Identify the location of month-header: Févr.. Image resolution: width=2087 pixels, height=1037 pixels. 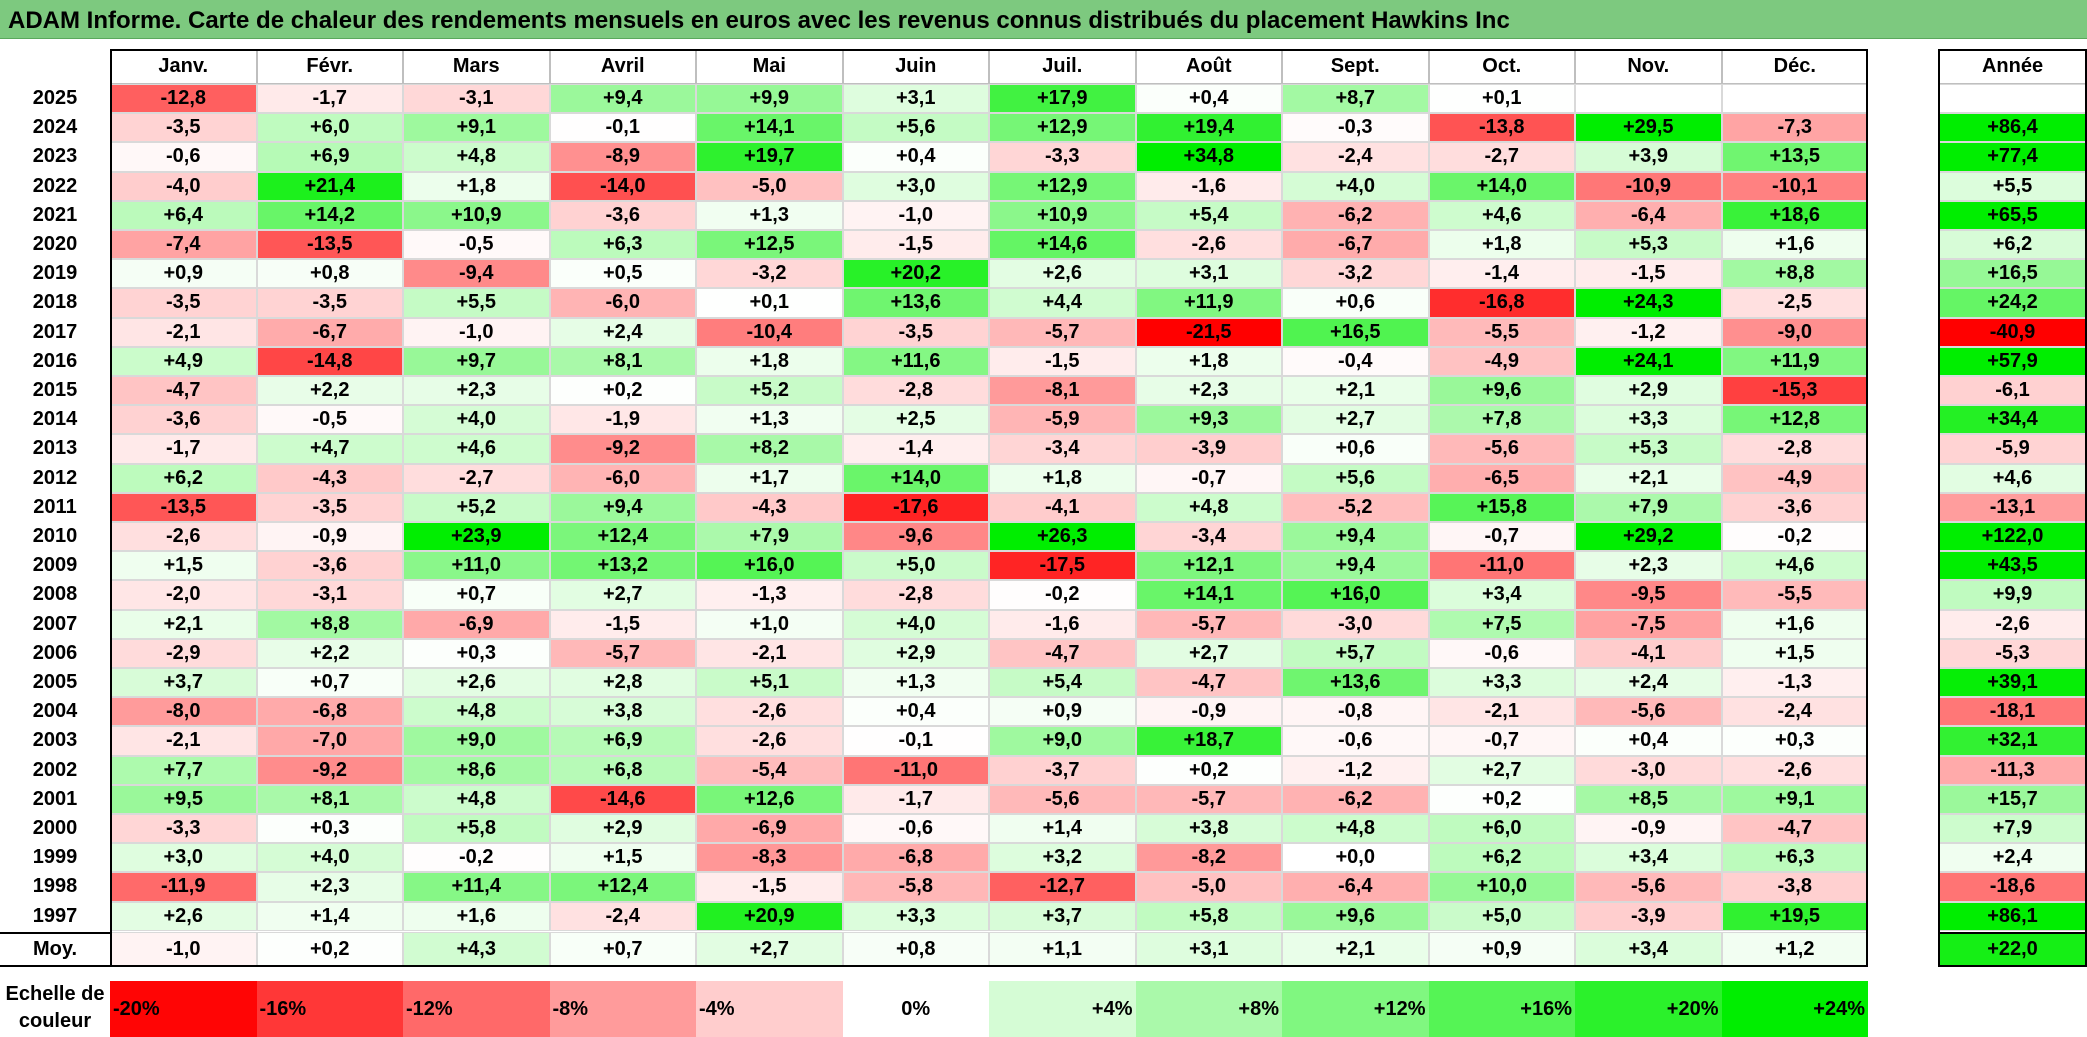
(329, 66).